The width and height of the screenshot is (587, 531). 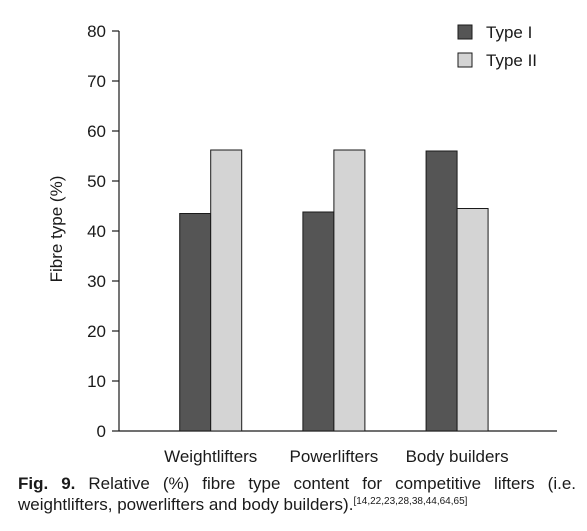 What do you see at coordinates (457, 456) in the screenshot?
I see `x-tick-label: Body builders` at bounding box center [457, 456].